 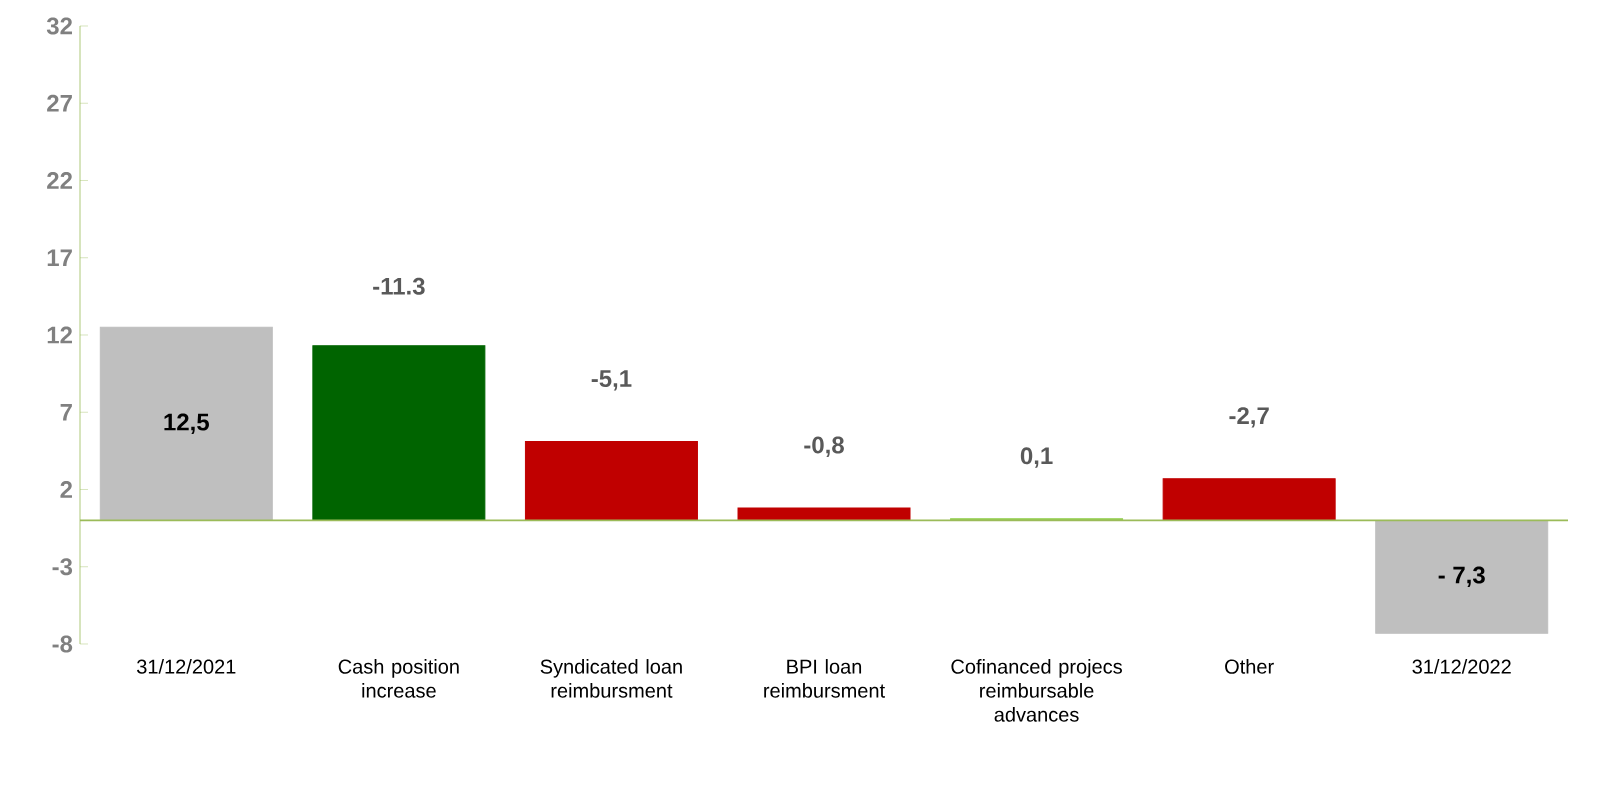 I want to click on y-tick-label: 27, so click(x=59, y=103).